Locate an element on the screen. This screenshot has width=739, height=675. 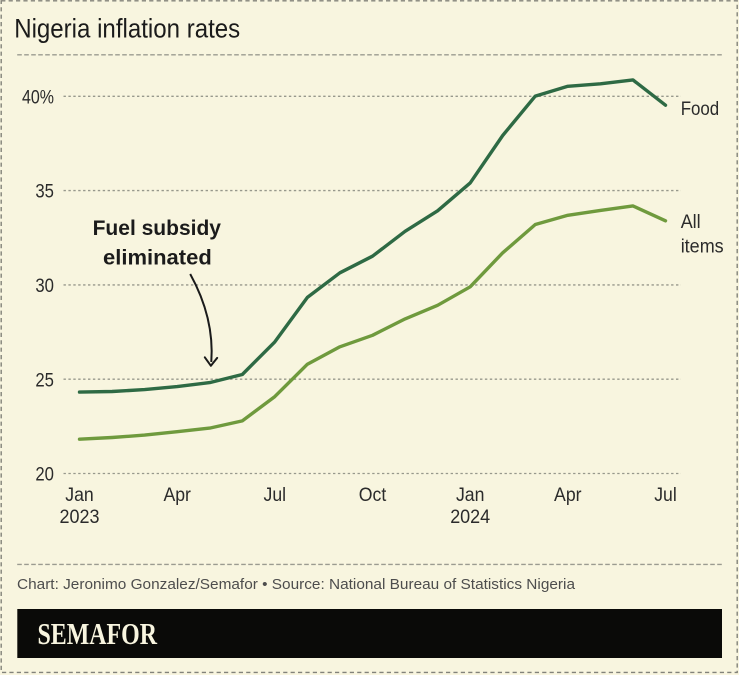
svg-text: 25 is located at coordinates (44, 380).